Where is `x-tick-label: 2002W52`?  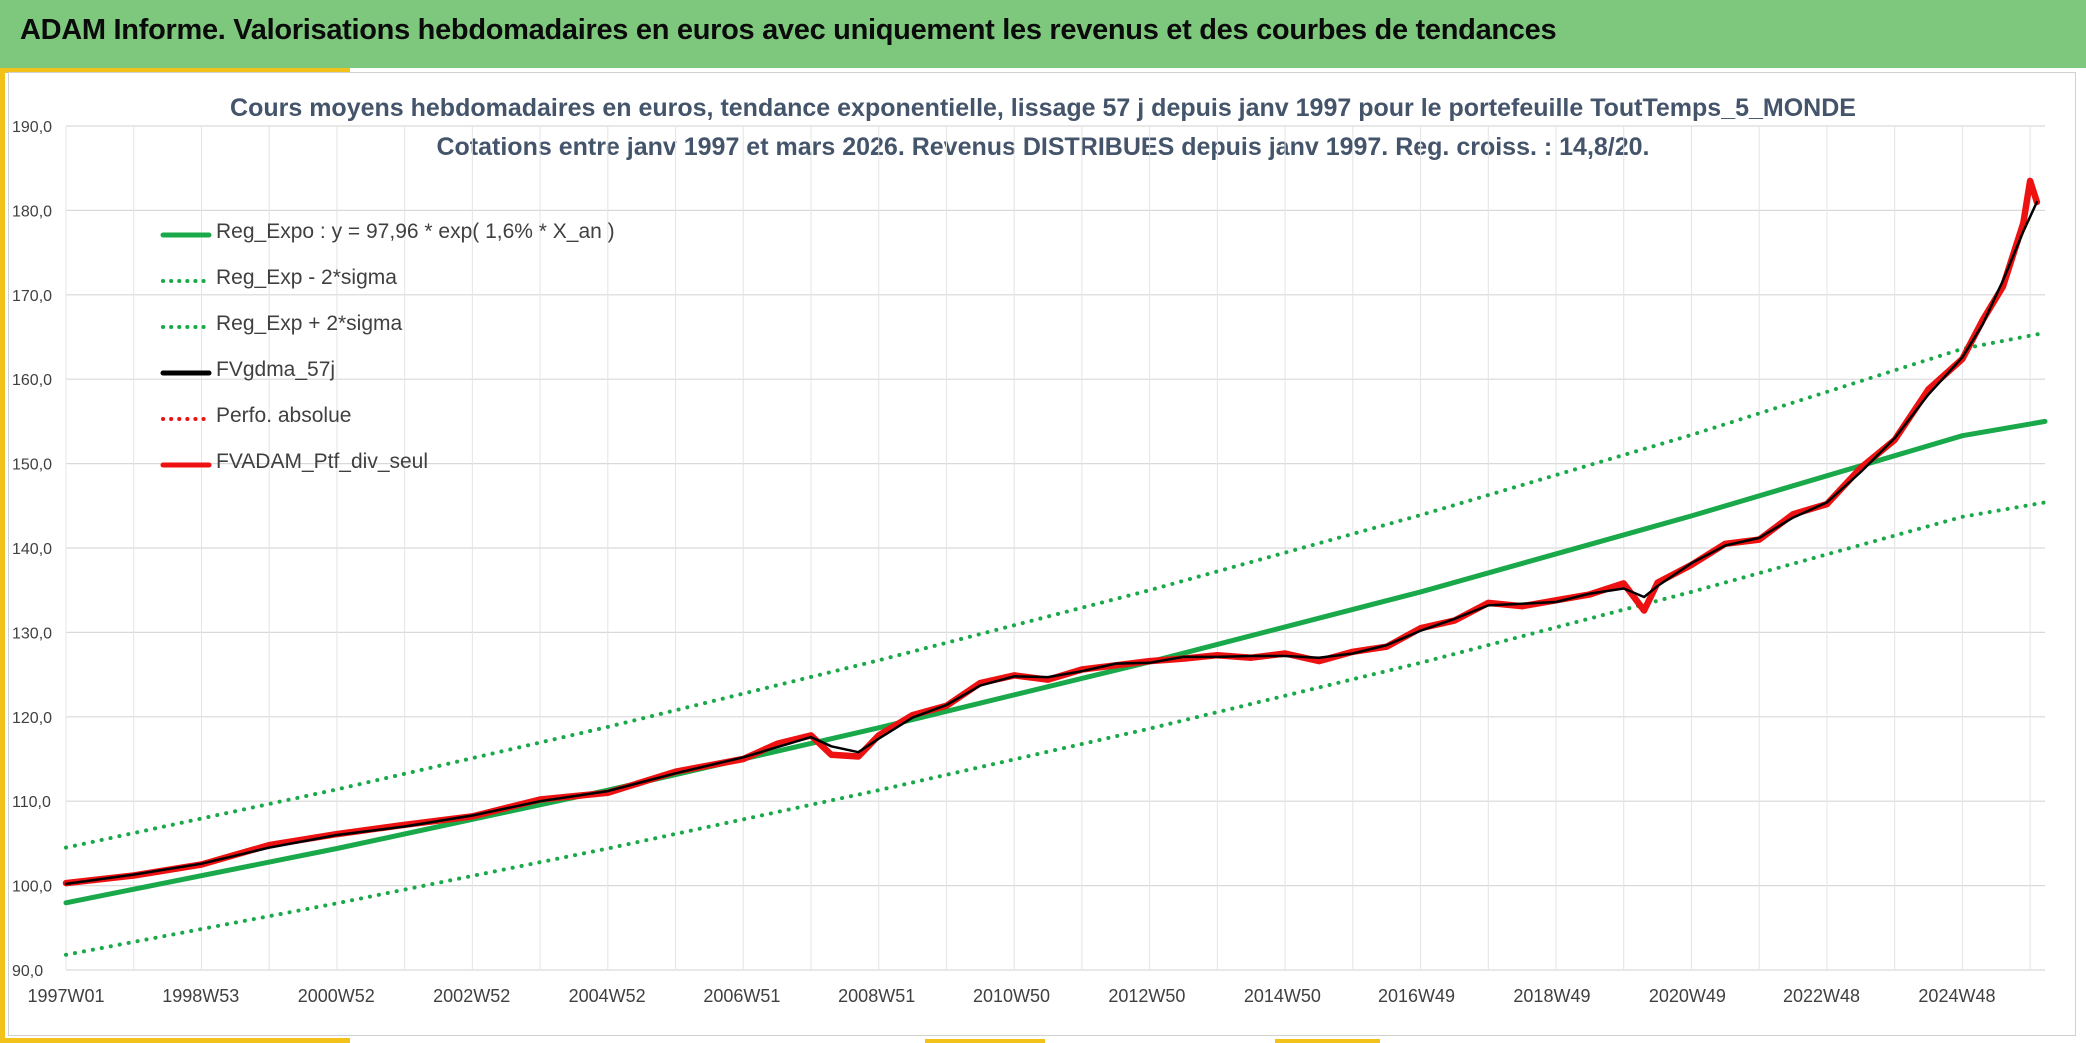
x-tick-label: 2002W52 is located at coordinates (471, 996).